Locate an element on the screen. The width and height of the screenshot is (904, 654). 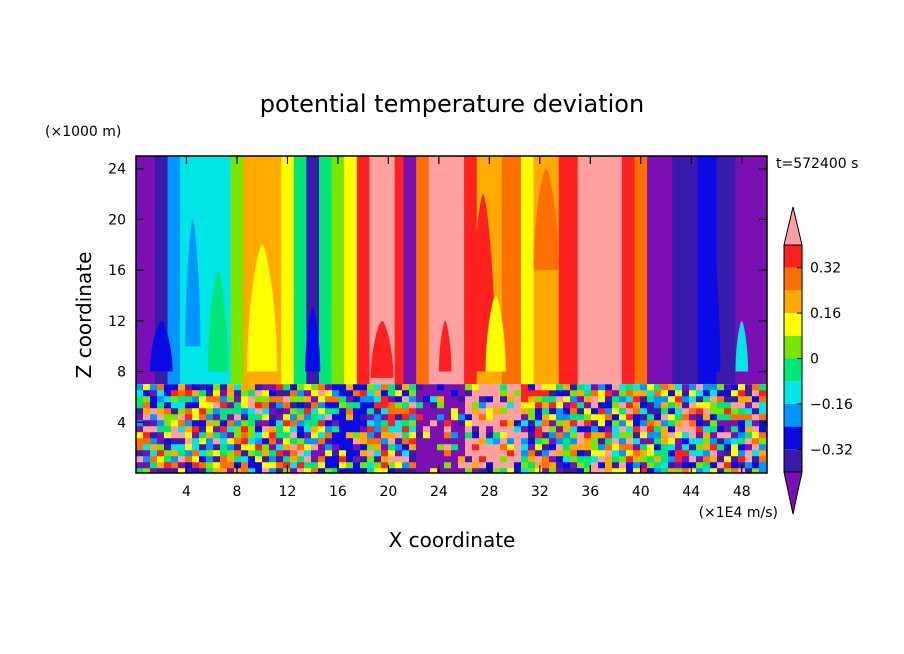
colorbar-tick-label: −0.32 is located at coordinates (831, 450).